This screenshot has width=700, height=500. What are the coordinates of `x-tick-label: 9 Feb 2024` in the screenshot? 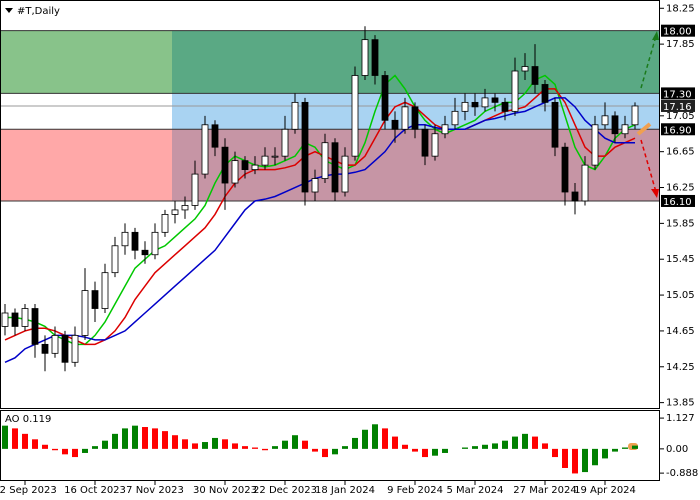 It's located at (415, 490).